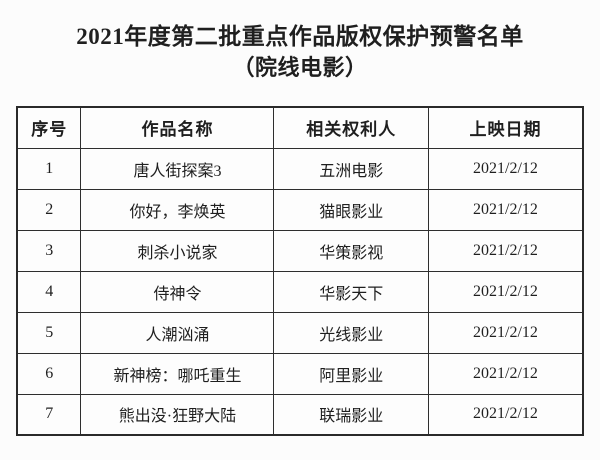 This screenshot has height=460, width=600. What do you see at coordinates (351, 209) in the screenshot?
I see `cell-rights-holder: 猫眼影业` at bounding box center [351, 209].